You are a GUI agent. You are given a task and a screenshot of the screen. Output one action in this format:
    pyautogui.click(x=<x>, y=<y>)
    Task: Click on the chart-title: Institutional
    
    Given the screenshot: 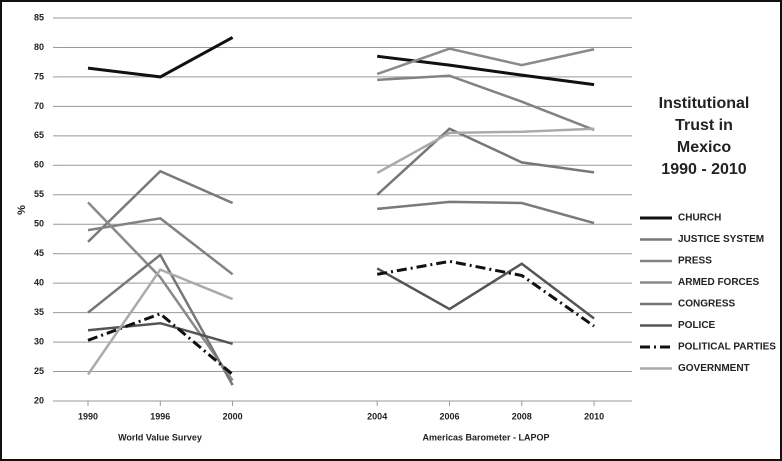 What is the action you would take?
    pyautogui.click(x=704, y=103)
    